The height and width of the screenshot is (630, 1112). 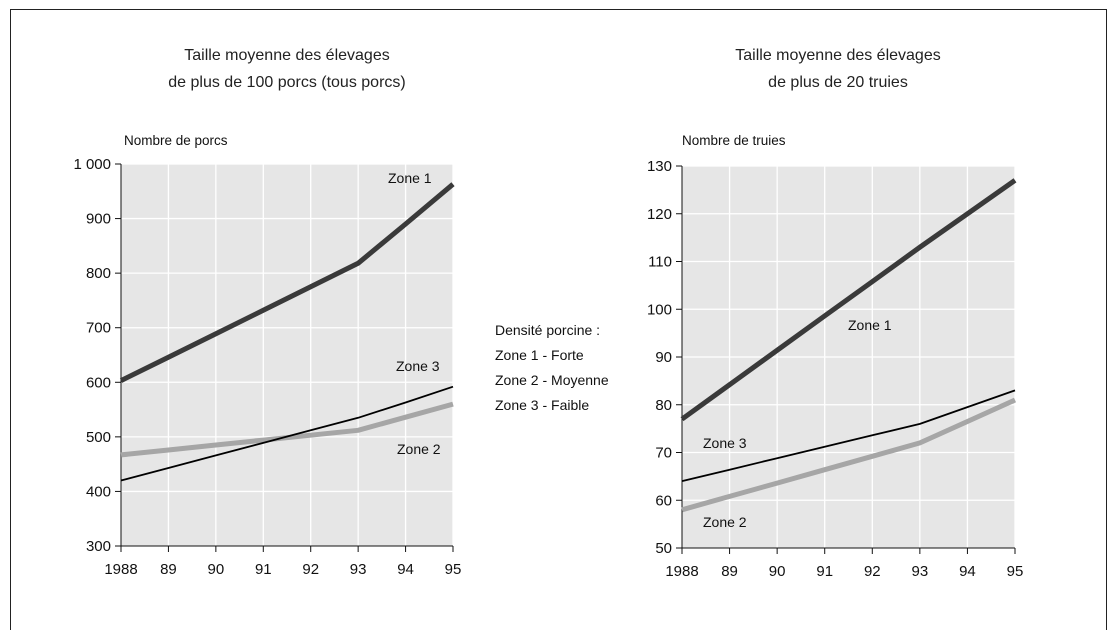 I want to click on y-tick-label: 700, so click(x=98, y=328).